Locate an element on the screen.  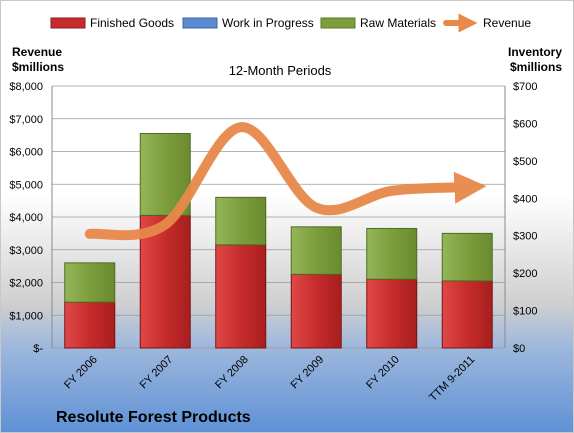
left-tick-label: $- is located at coordinates (38, 349).